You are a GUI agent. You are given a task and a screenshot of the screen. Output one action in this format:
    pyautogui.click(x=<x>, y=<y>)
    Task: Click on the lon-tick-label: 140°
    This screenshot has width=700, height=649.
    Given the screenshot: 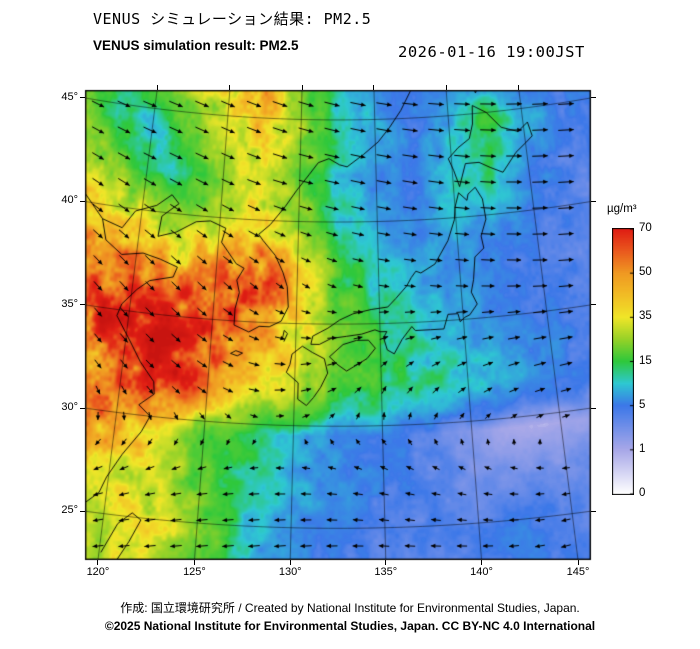 What is the action you would take?
    pyautogui.click(x=481, y=572)
    